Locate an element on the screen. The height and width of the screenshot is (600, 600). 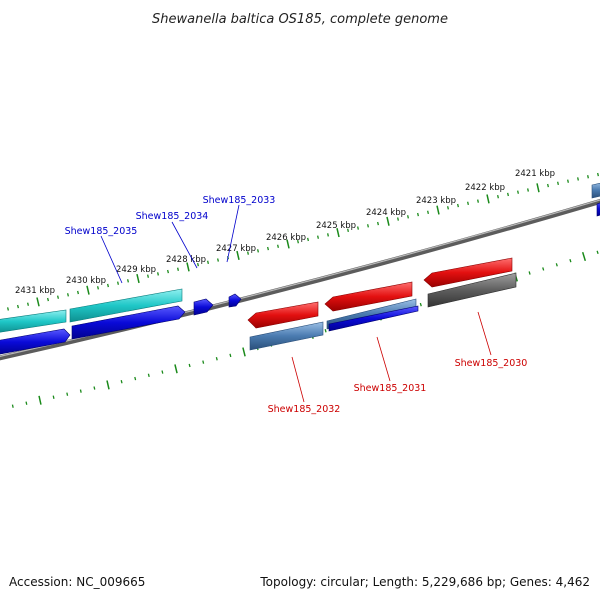
tick-label: 2431 kbp is located at coordinates (35, 291).